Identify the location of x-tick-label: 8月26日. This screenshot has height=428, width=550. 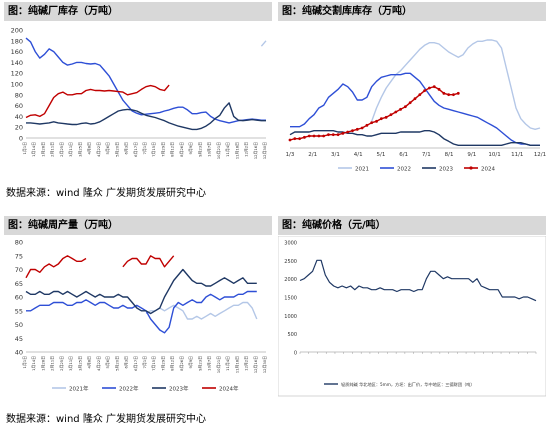
(181, 363).